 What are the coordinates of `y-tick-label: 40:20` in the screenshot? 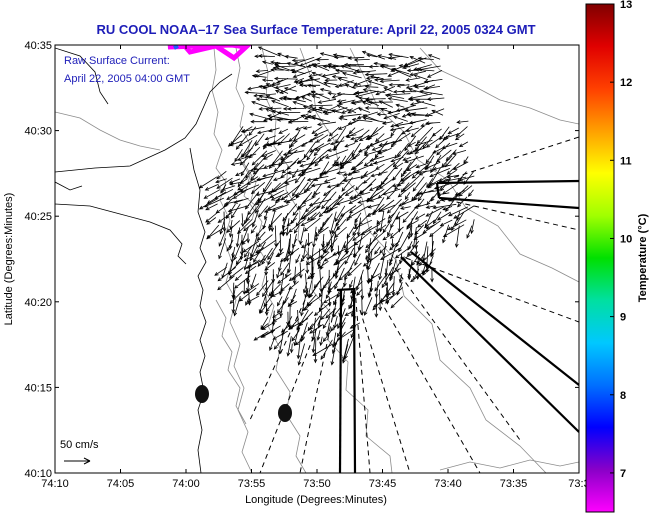 It's located at (38, 303).